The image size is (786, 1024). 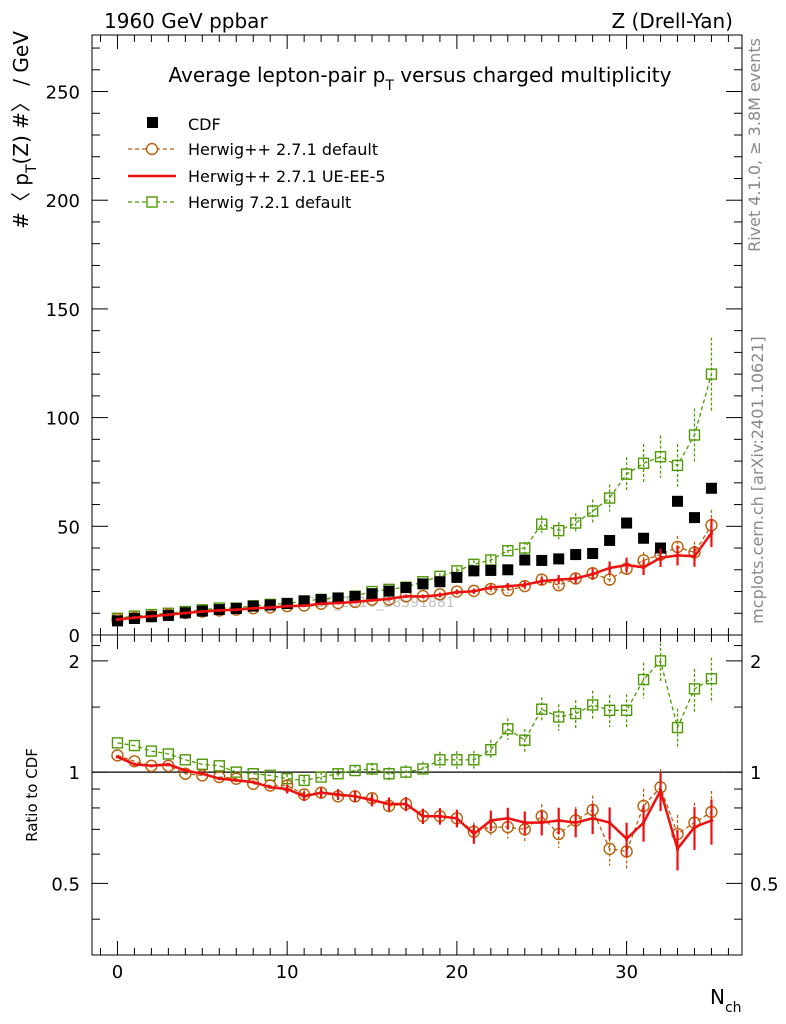 I want to click on x-tick-label: 0, so click(x=117, y=972).